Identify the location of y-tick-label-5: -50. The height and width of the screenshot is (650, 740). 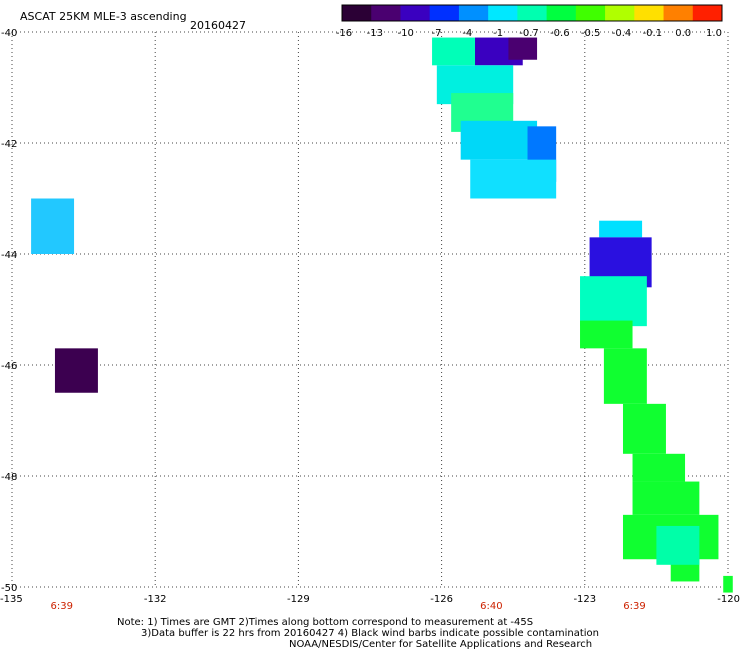
(9, 588).